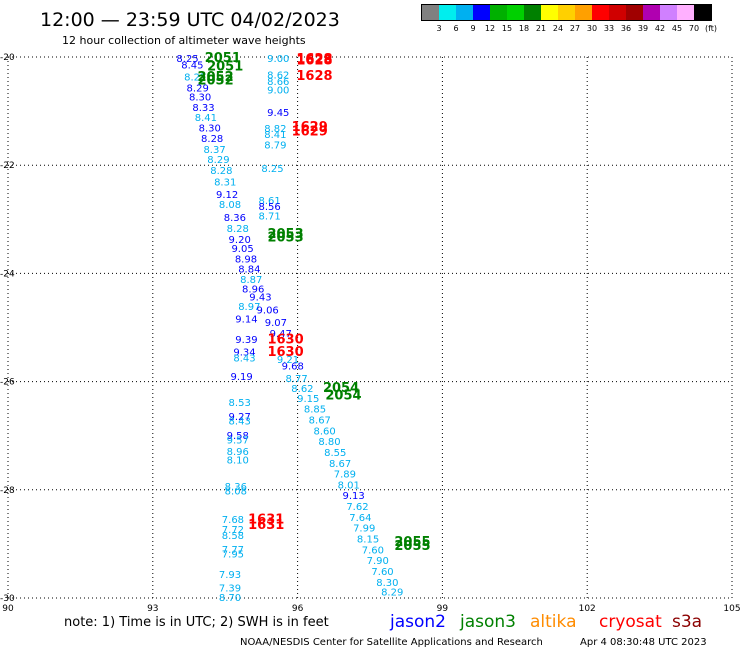 The width and height of the screenshot is (740, 650). Describe the element at coordinates (218, 160) in the screenshot. I see `swh-value: 8.29` at that location.